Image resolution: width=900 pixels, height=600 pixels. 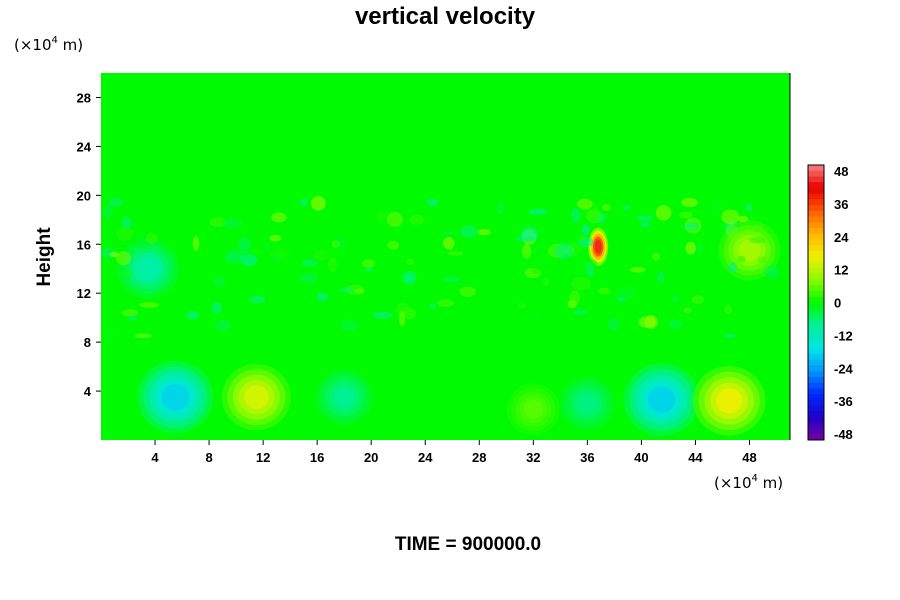 What do you see at coordinates (89, 244) in the screenshot?
I see `y-axis-ticks: 4 8 12 16 20 24 28` at bounding box center [89, 244].